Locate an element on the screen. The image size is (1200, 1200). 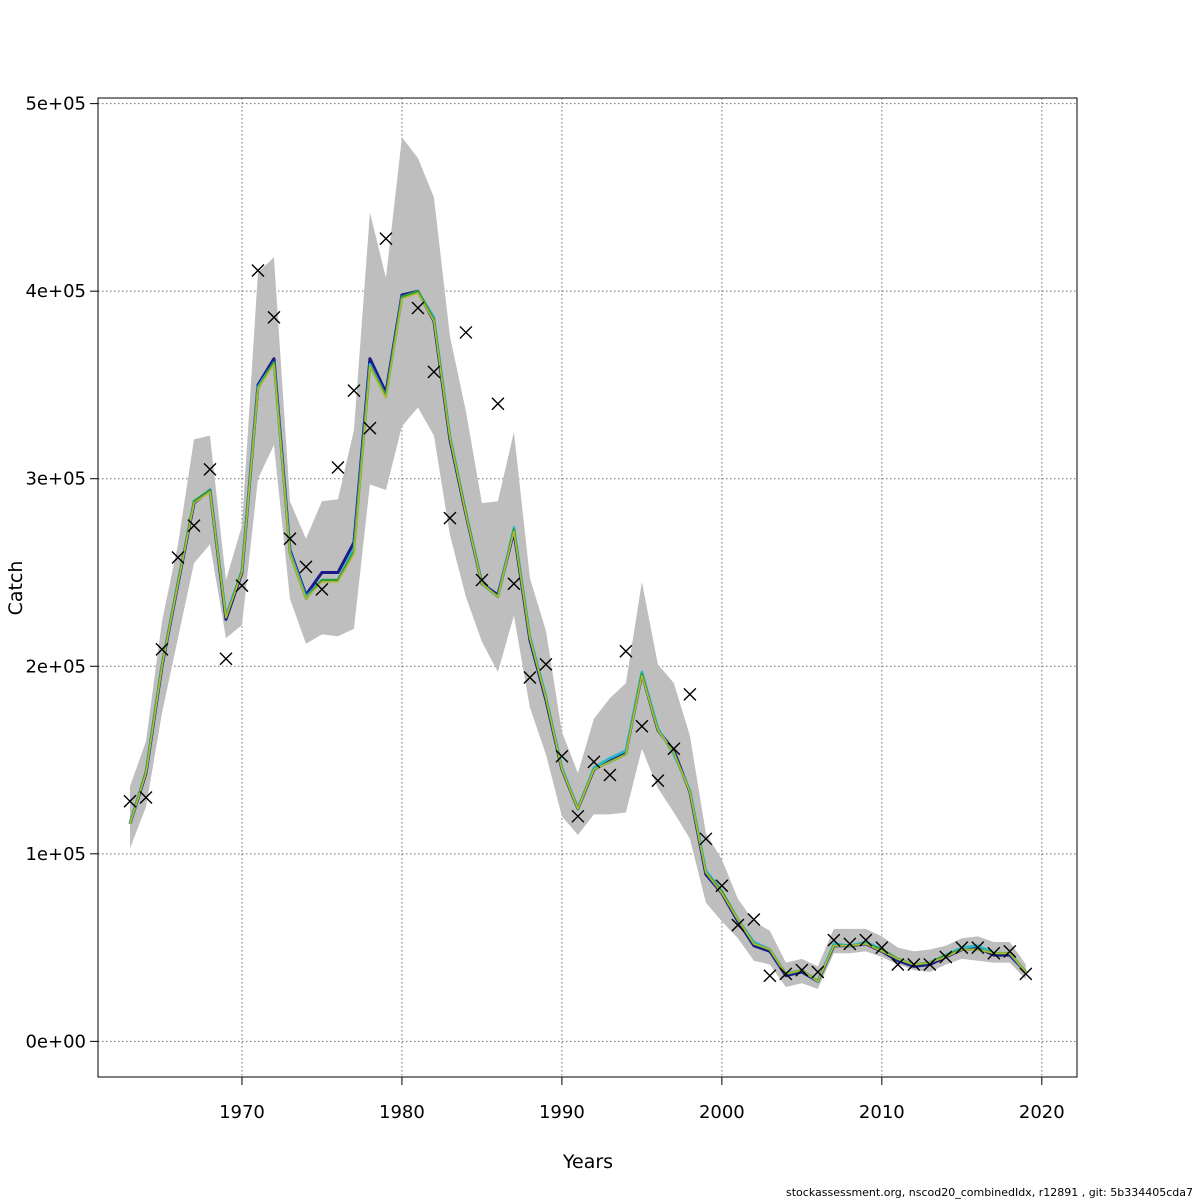
y-tick-label: 0e+00 is located at coordinates (55, 1041).